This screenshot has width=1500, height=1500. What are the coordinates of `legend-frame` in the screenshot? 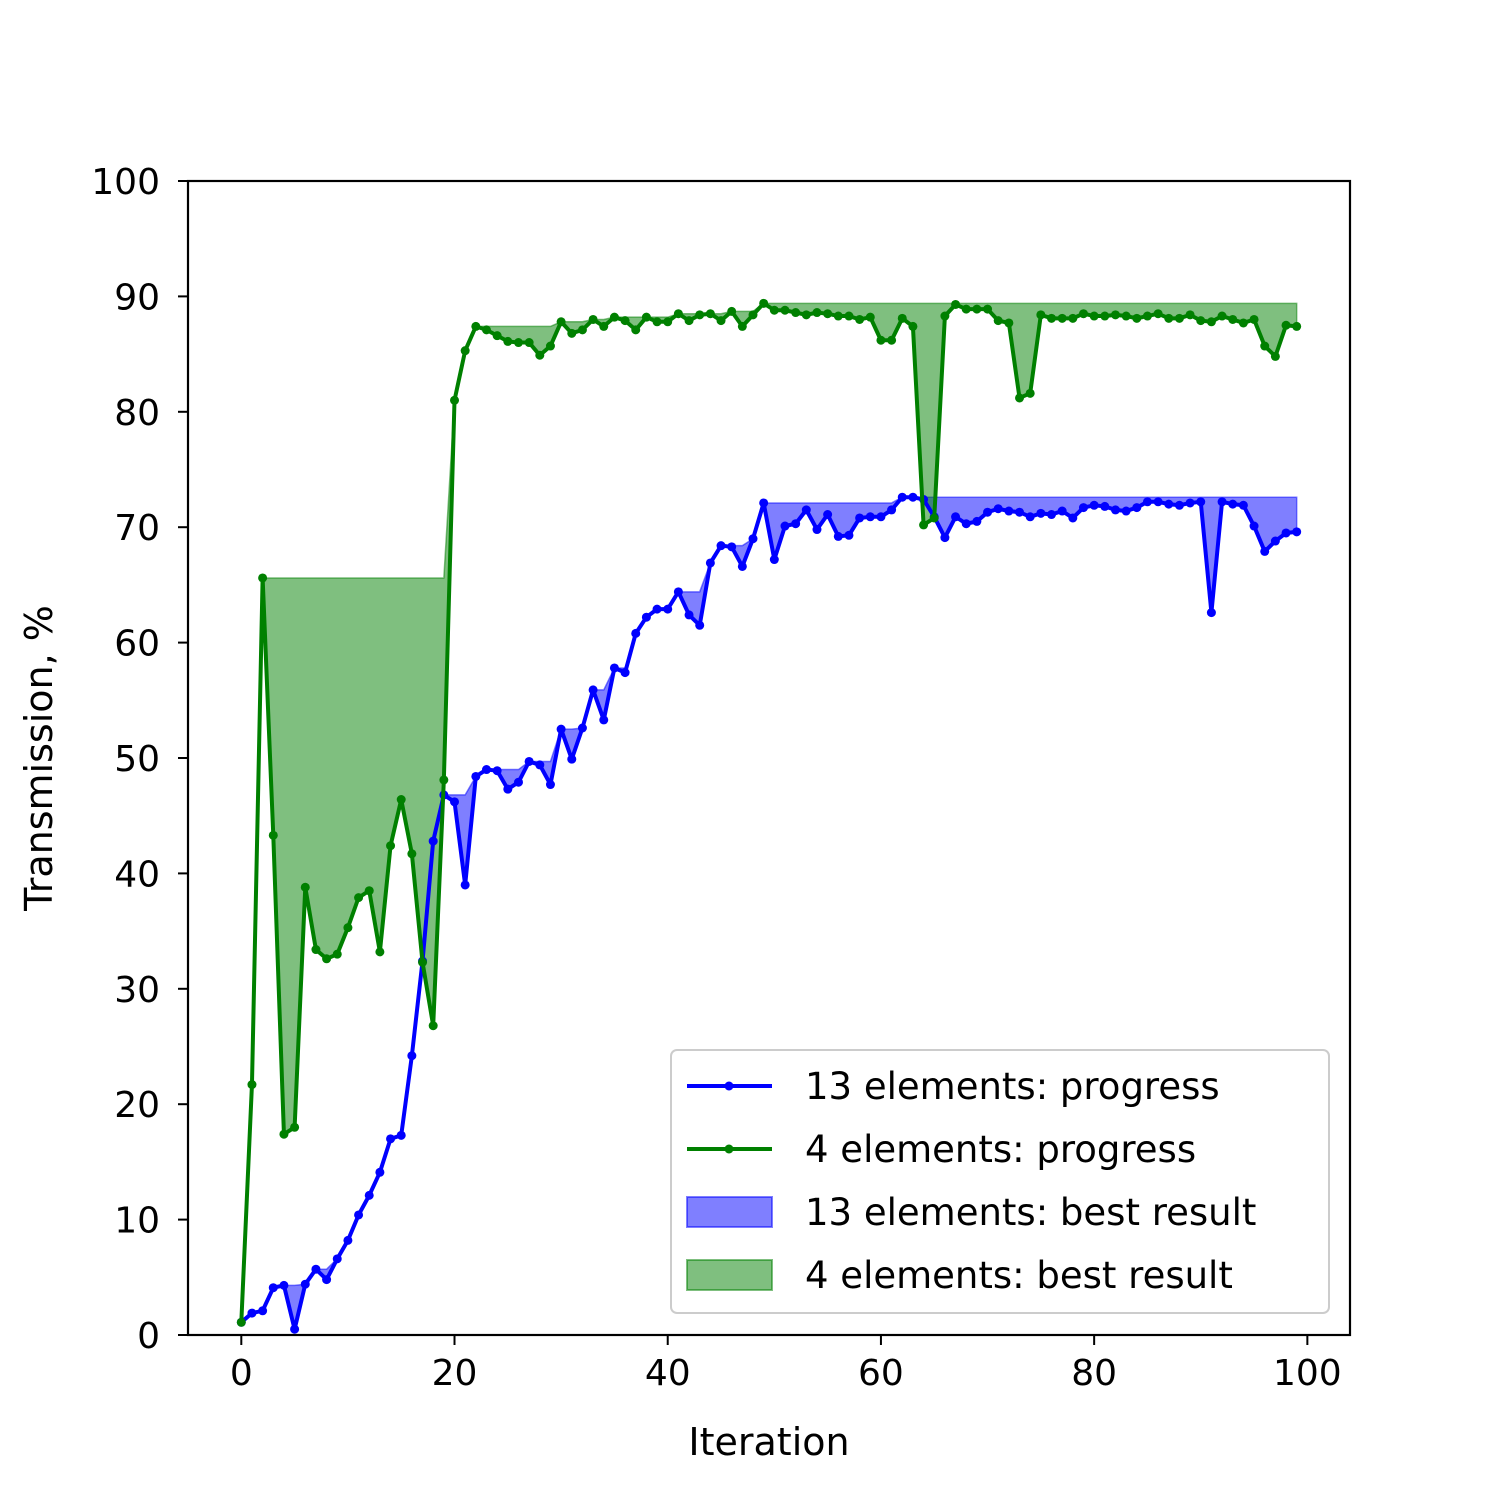 It's located at (1000, 1181).